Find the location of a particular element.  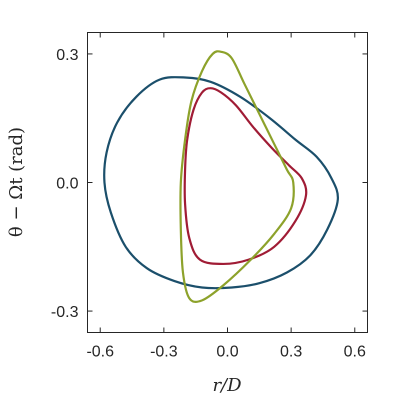

x-tick-label: 0.0 is located at coordinates (227, 352).